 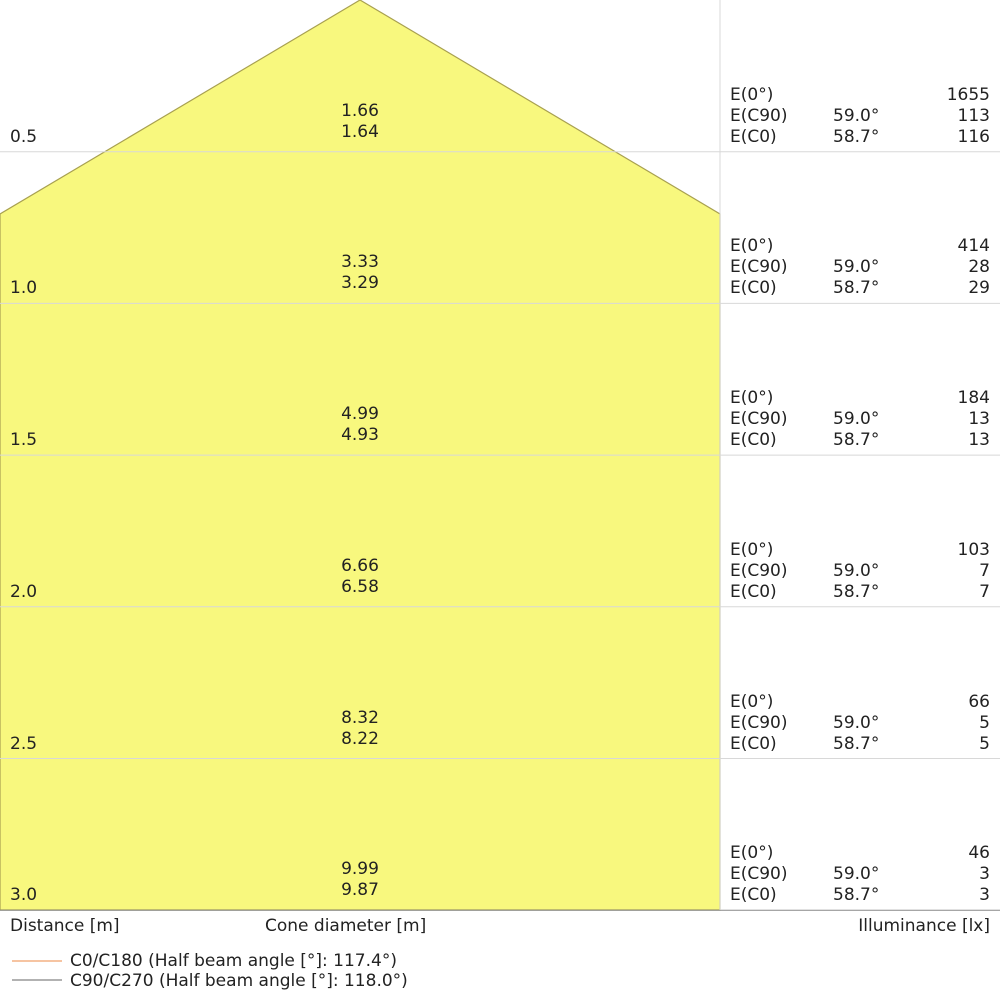 What do you see at coordinates (973, 246) in the screenshot?
I see `e0-value: 414` at bounding box center [973, 246].